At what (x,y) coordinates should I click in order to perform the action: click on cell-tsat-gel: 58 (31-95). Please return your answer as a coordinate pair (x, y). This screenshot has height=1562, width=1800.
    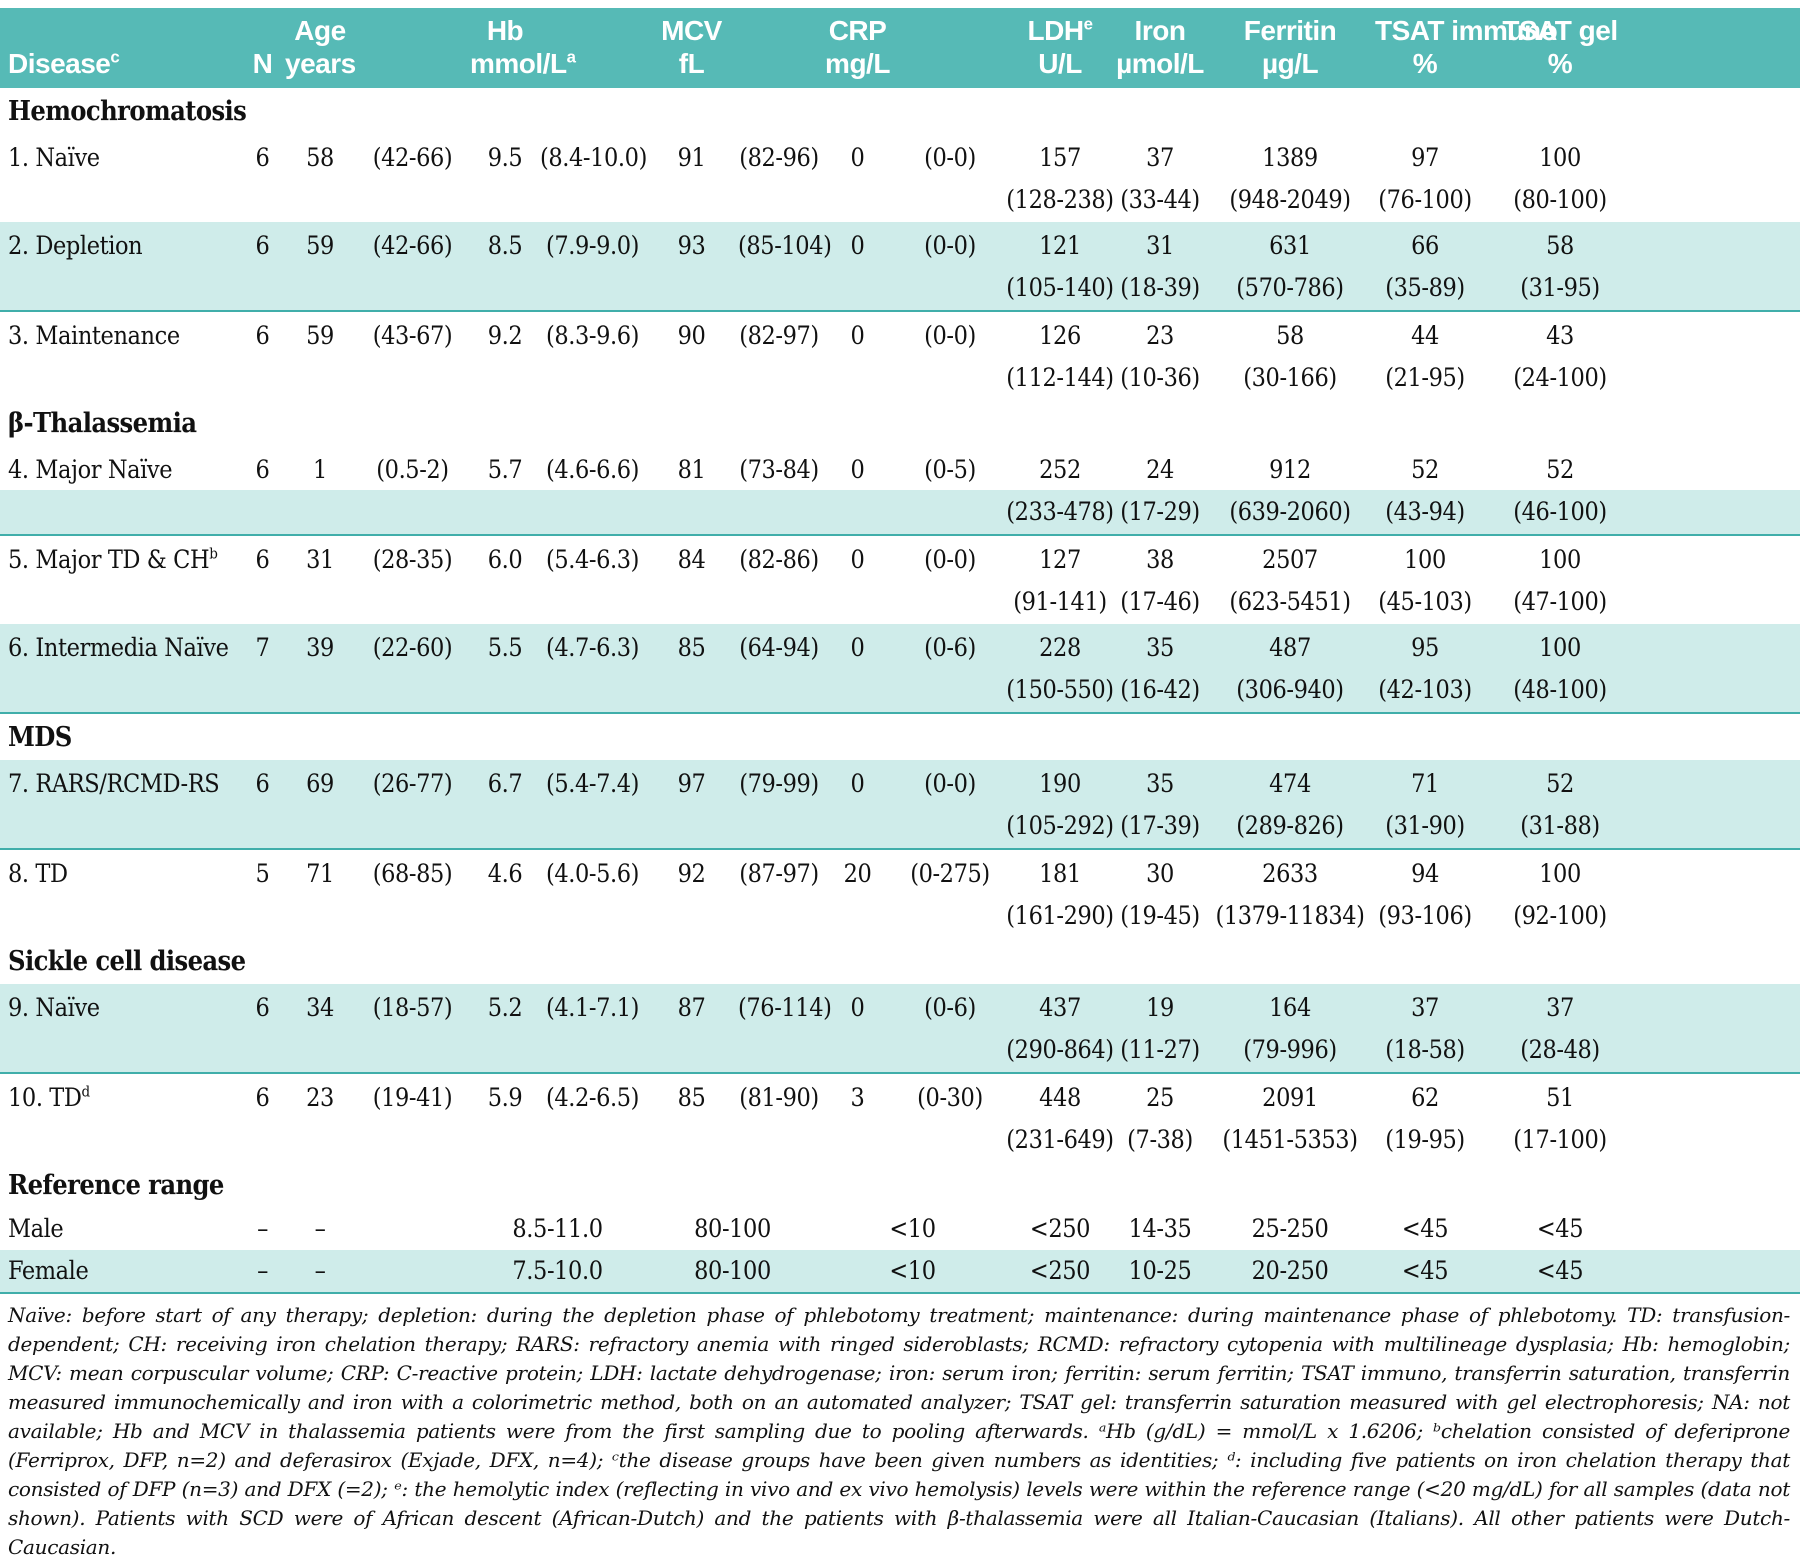
    Looking at the image, I should click on (1560, 267).